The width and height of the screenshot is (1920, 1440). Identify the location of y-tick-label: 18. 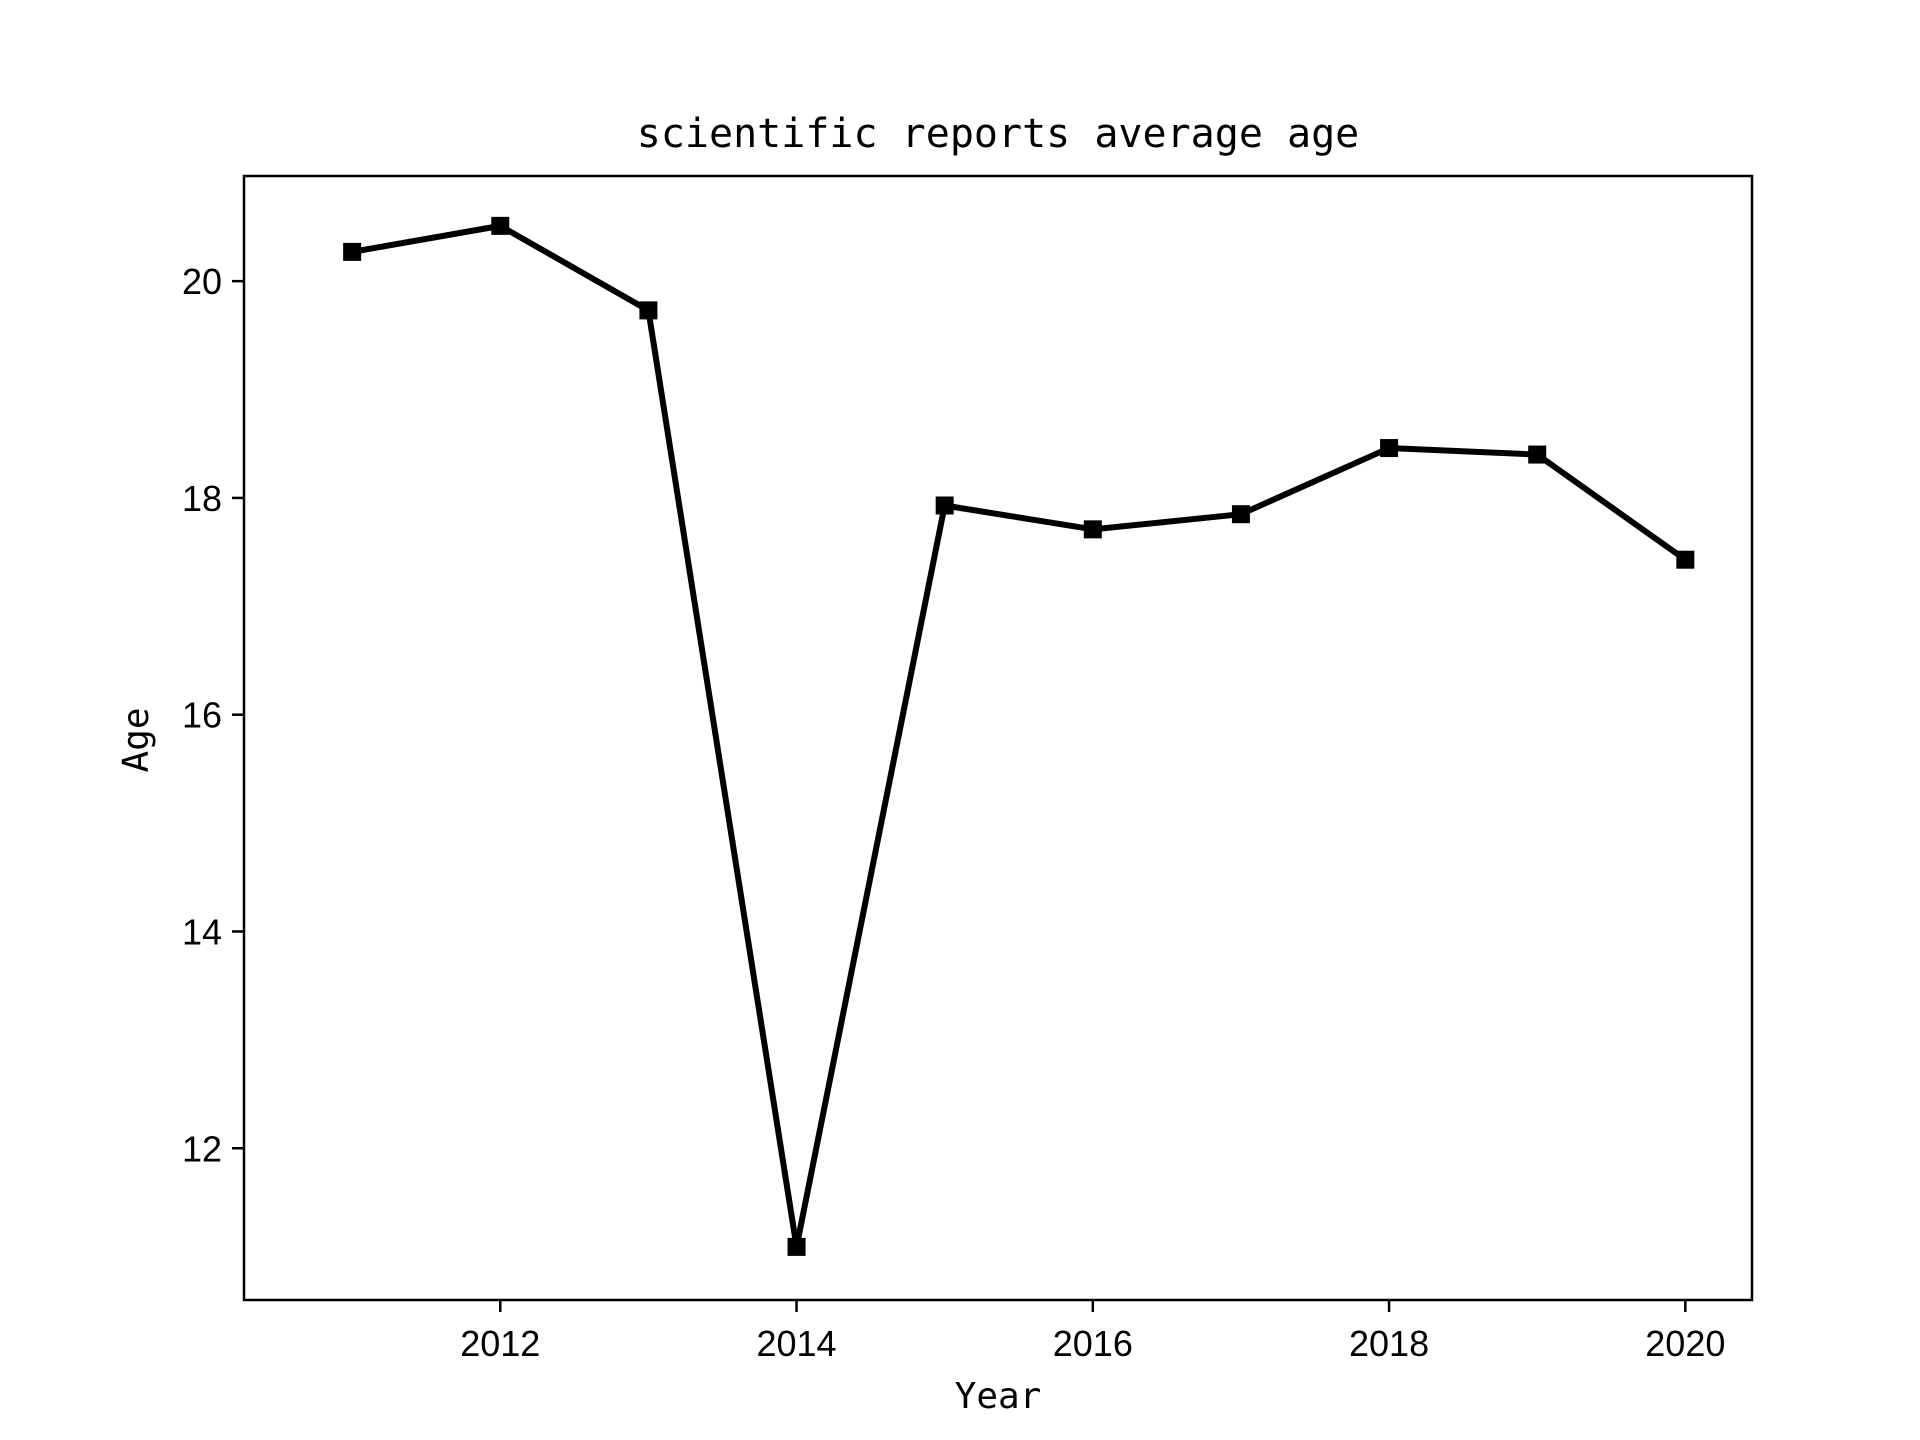
(202, 498).